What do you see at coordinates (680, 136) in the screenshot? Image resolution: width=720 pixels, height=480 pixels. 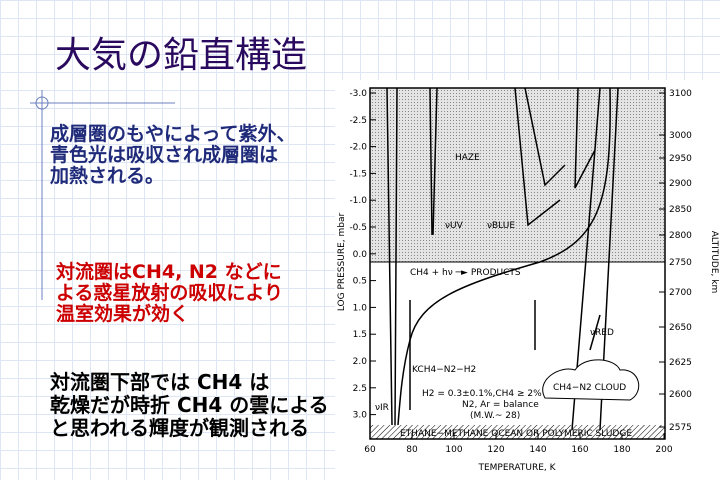 I see `y2-tick-label: 3000` at bounding box center [680, 136].